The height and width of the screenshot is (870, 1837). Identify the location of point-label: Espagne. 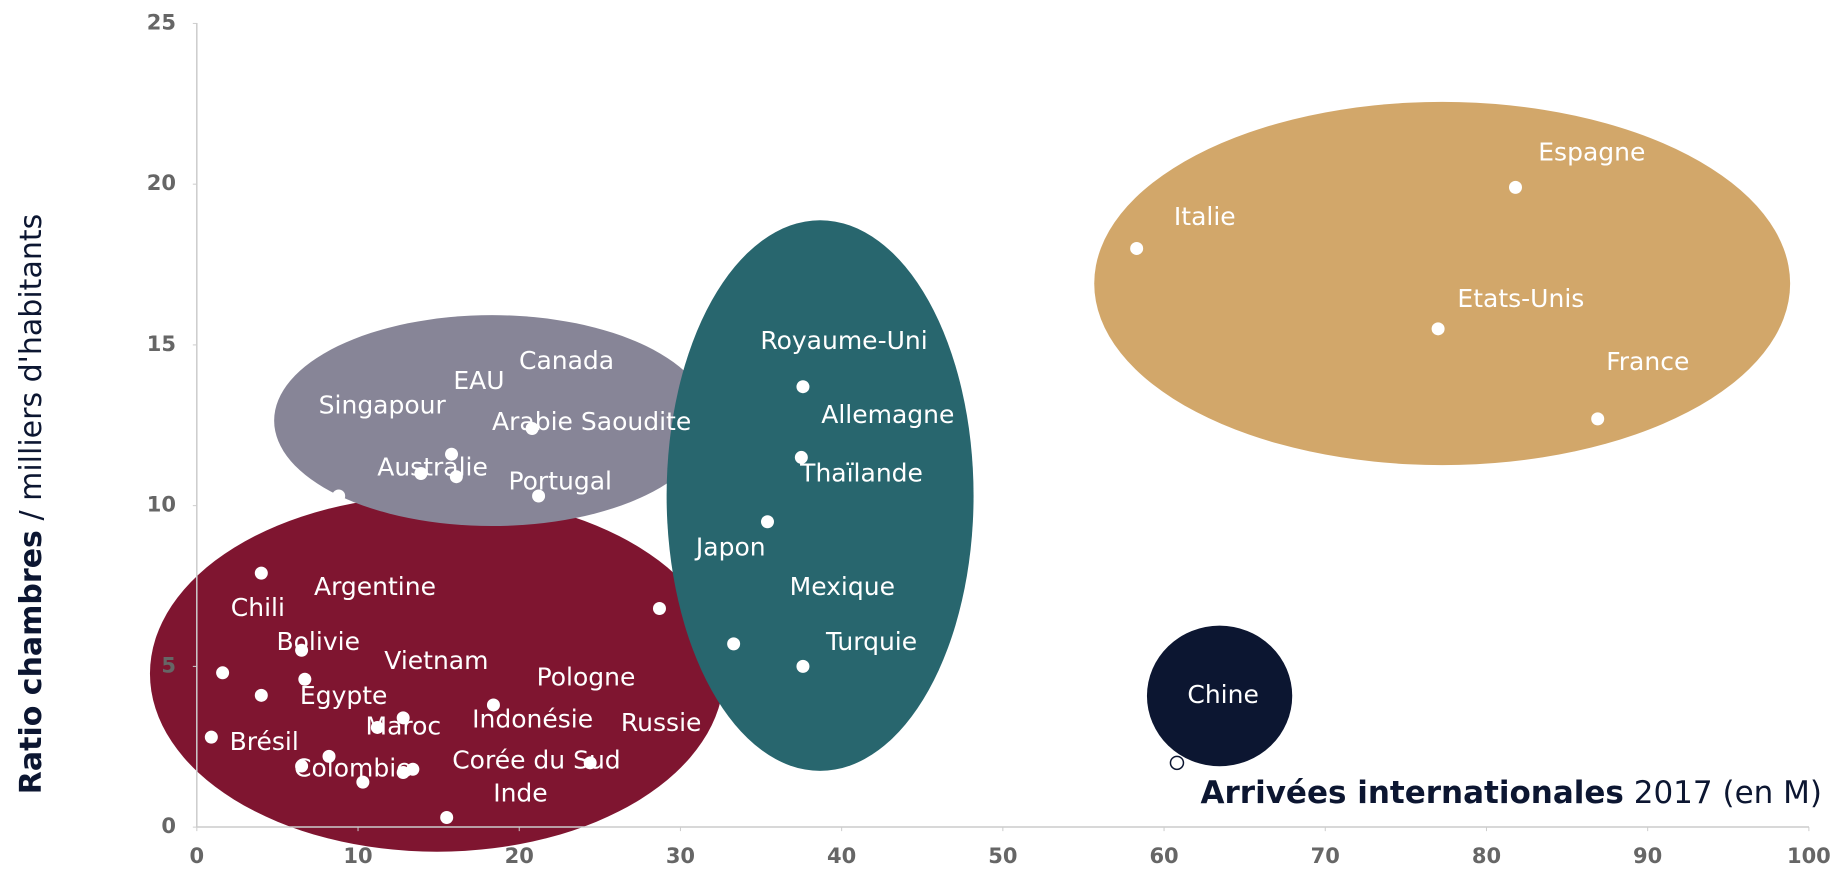
(1591, 151).